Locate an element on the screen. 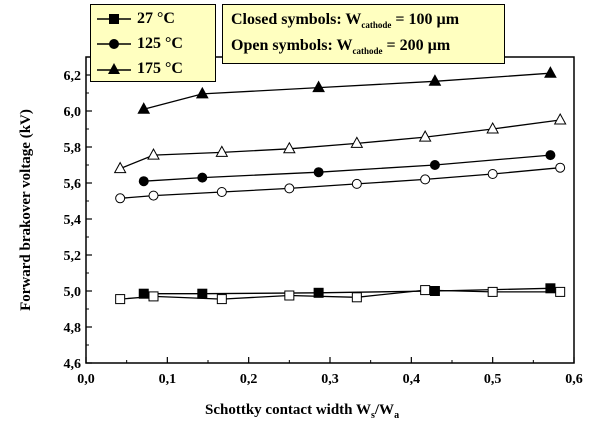  y-tick-label: 5,8 is located at coordinates (73, 148).